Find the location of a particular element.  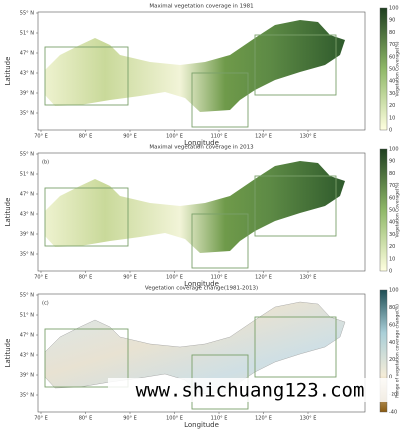

colorbar-title: Range of vegetation coverage change(%) is located at coordinates (397, 351).